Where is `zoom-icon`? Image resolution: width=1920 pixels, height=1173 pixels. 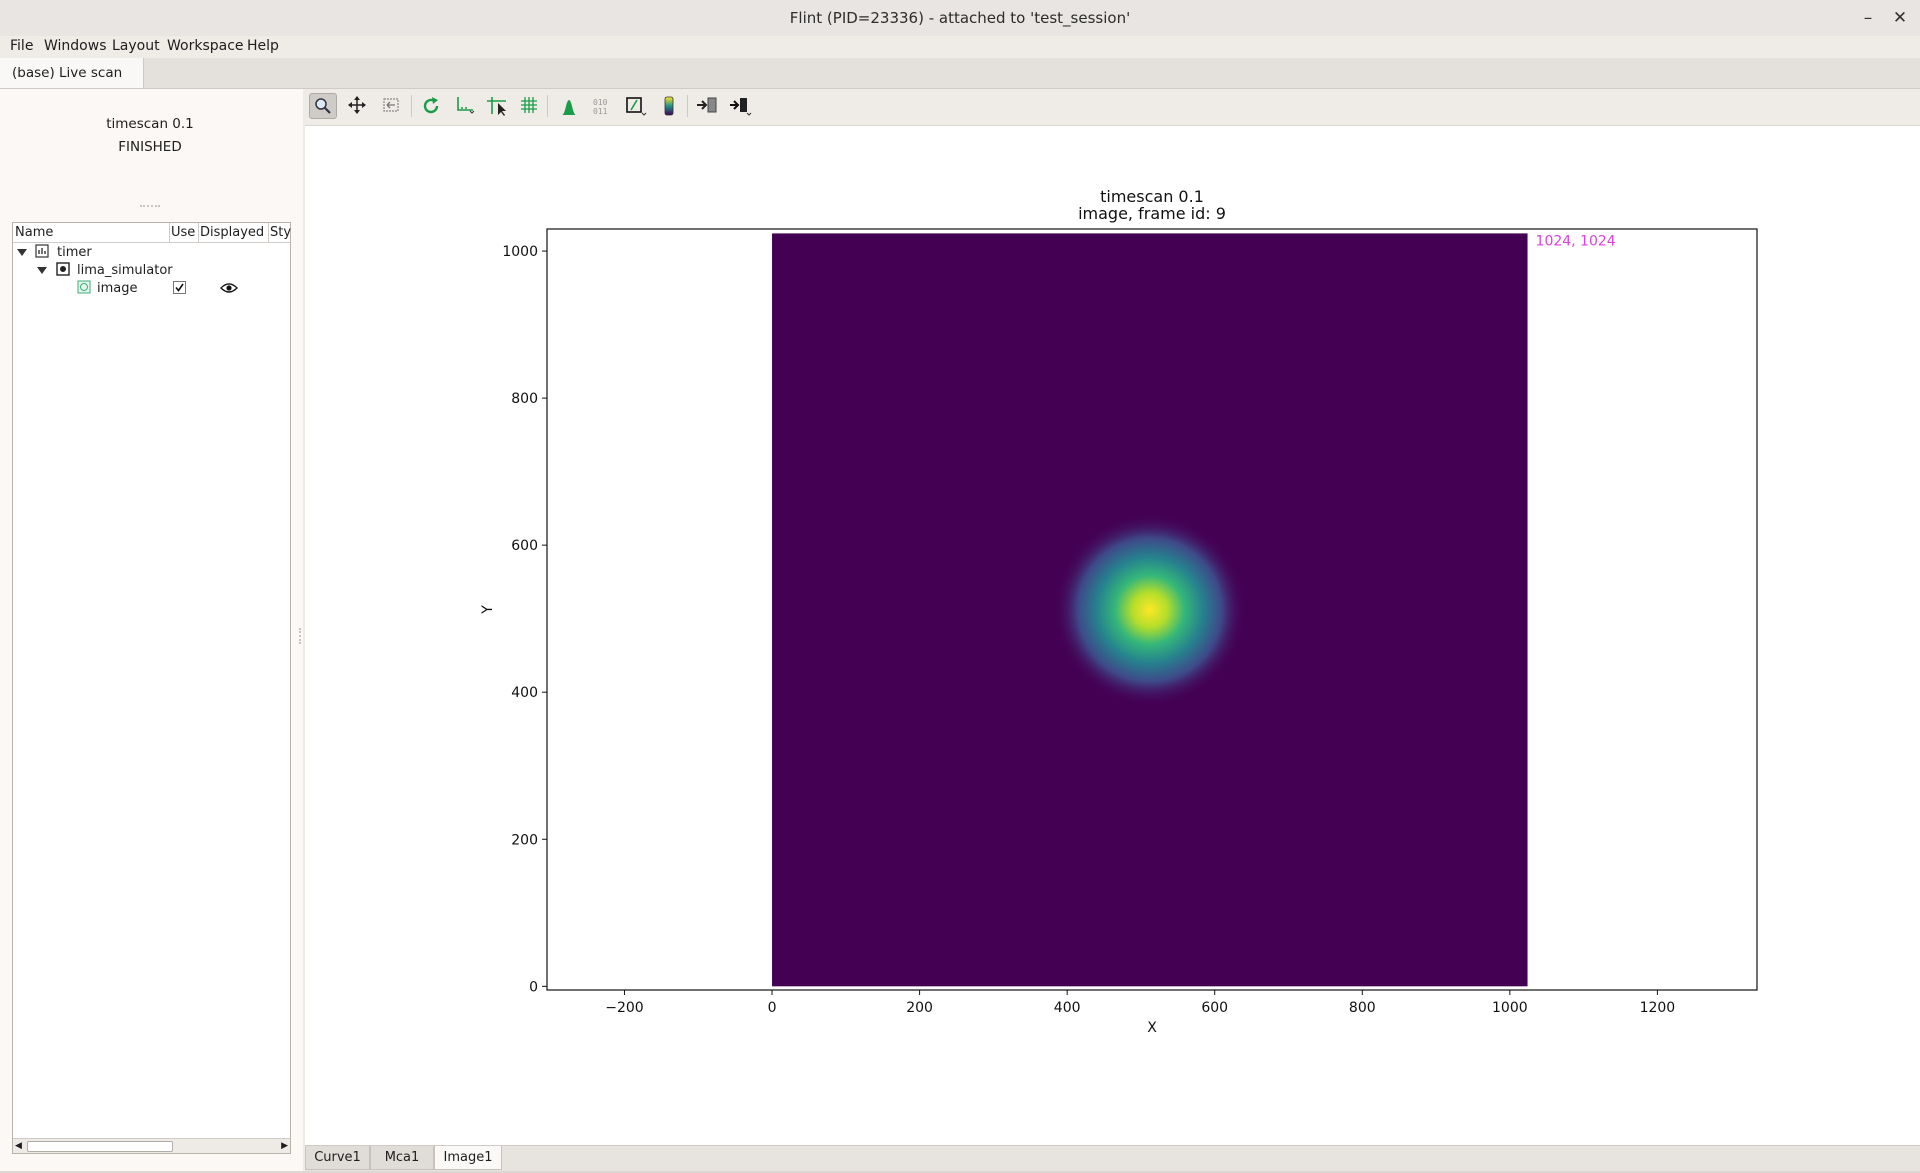 zoom-icon is located at coordinates (323, 106).